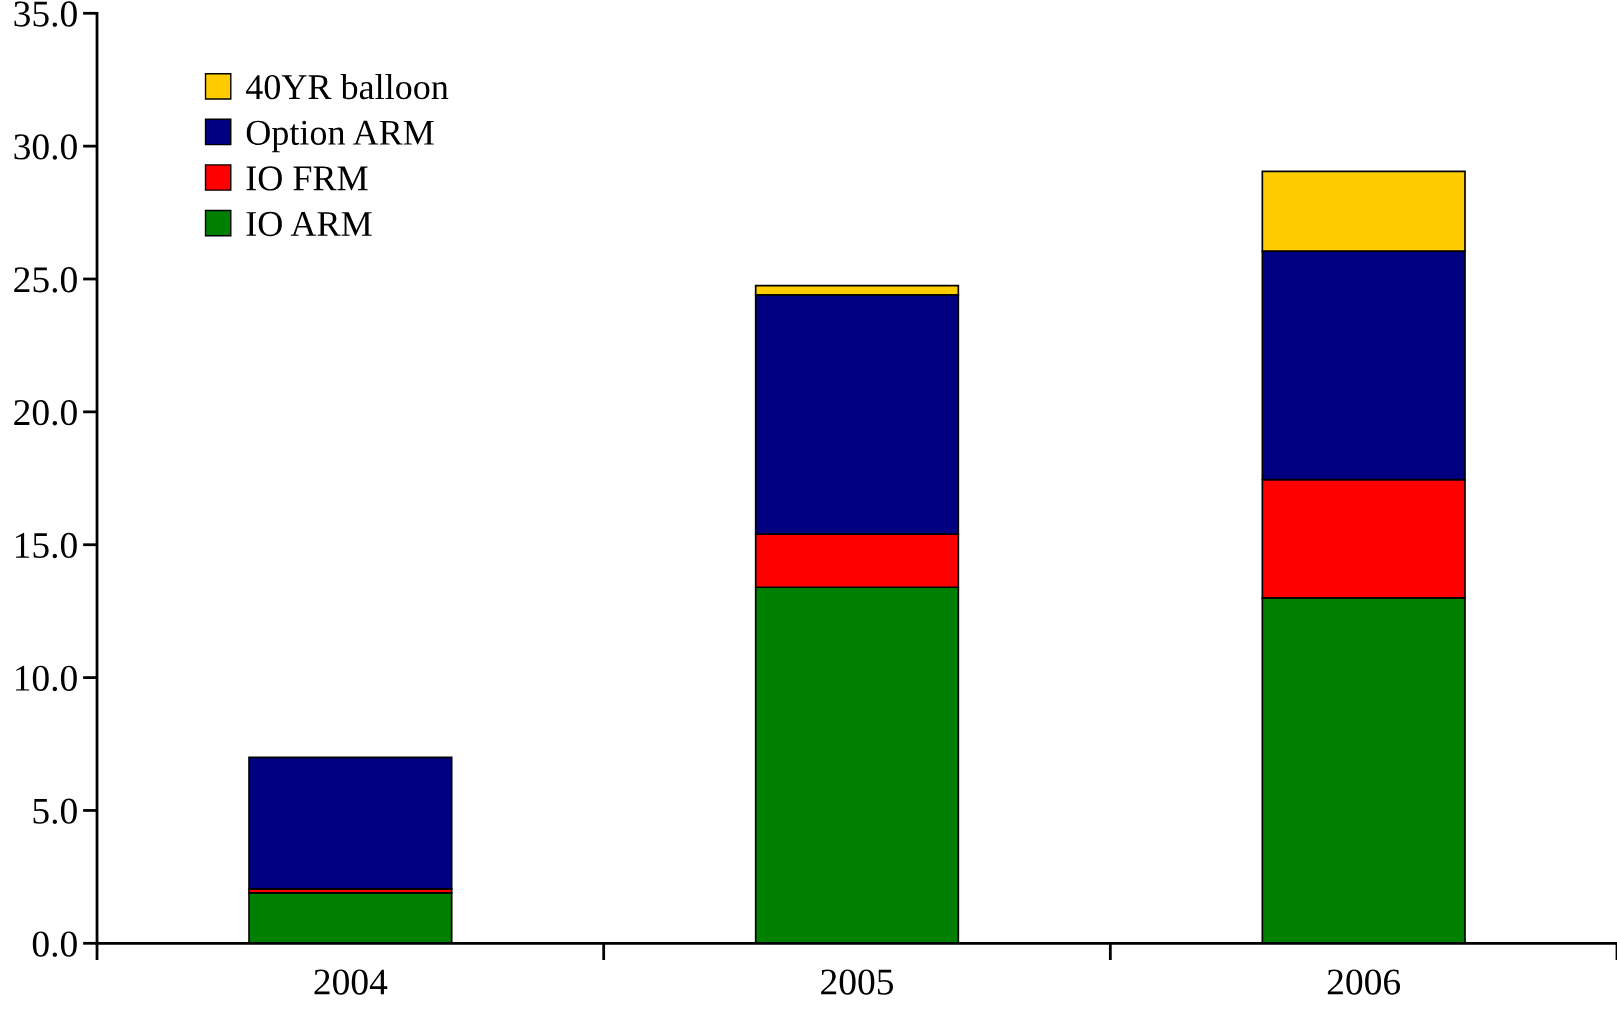  I want to click on x-tick-label: 2005, so click(857, 982).